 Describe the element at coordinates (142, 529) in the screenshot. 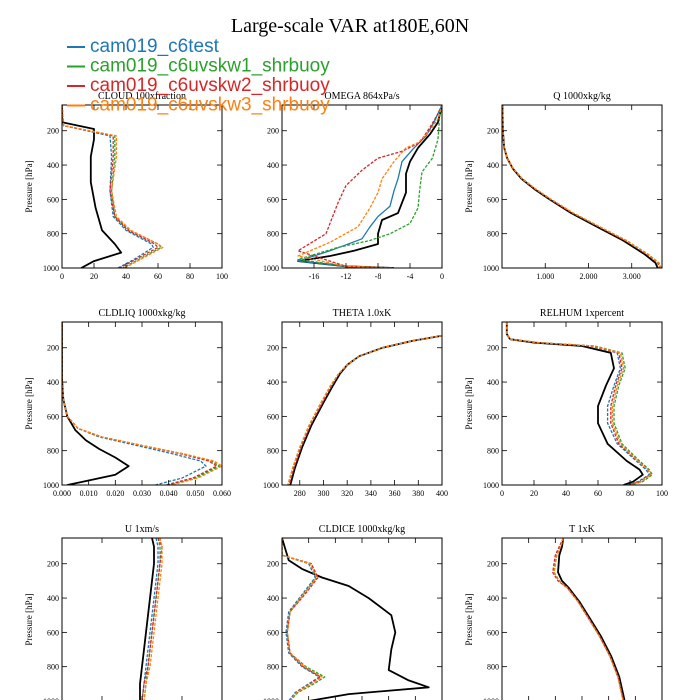

I see `panel-title: U 1xm/s` at that location.